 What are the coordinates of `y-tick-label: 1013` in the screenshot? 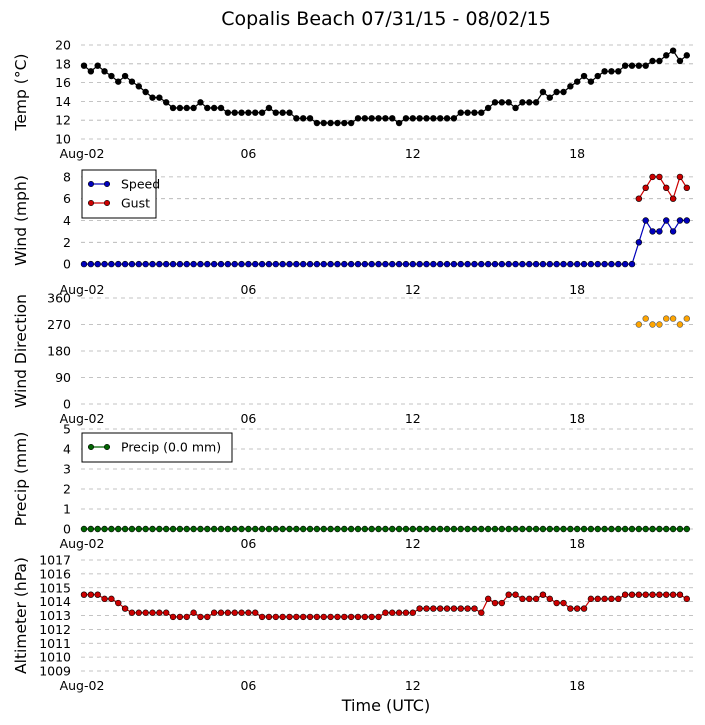 It's located at (55, 615).